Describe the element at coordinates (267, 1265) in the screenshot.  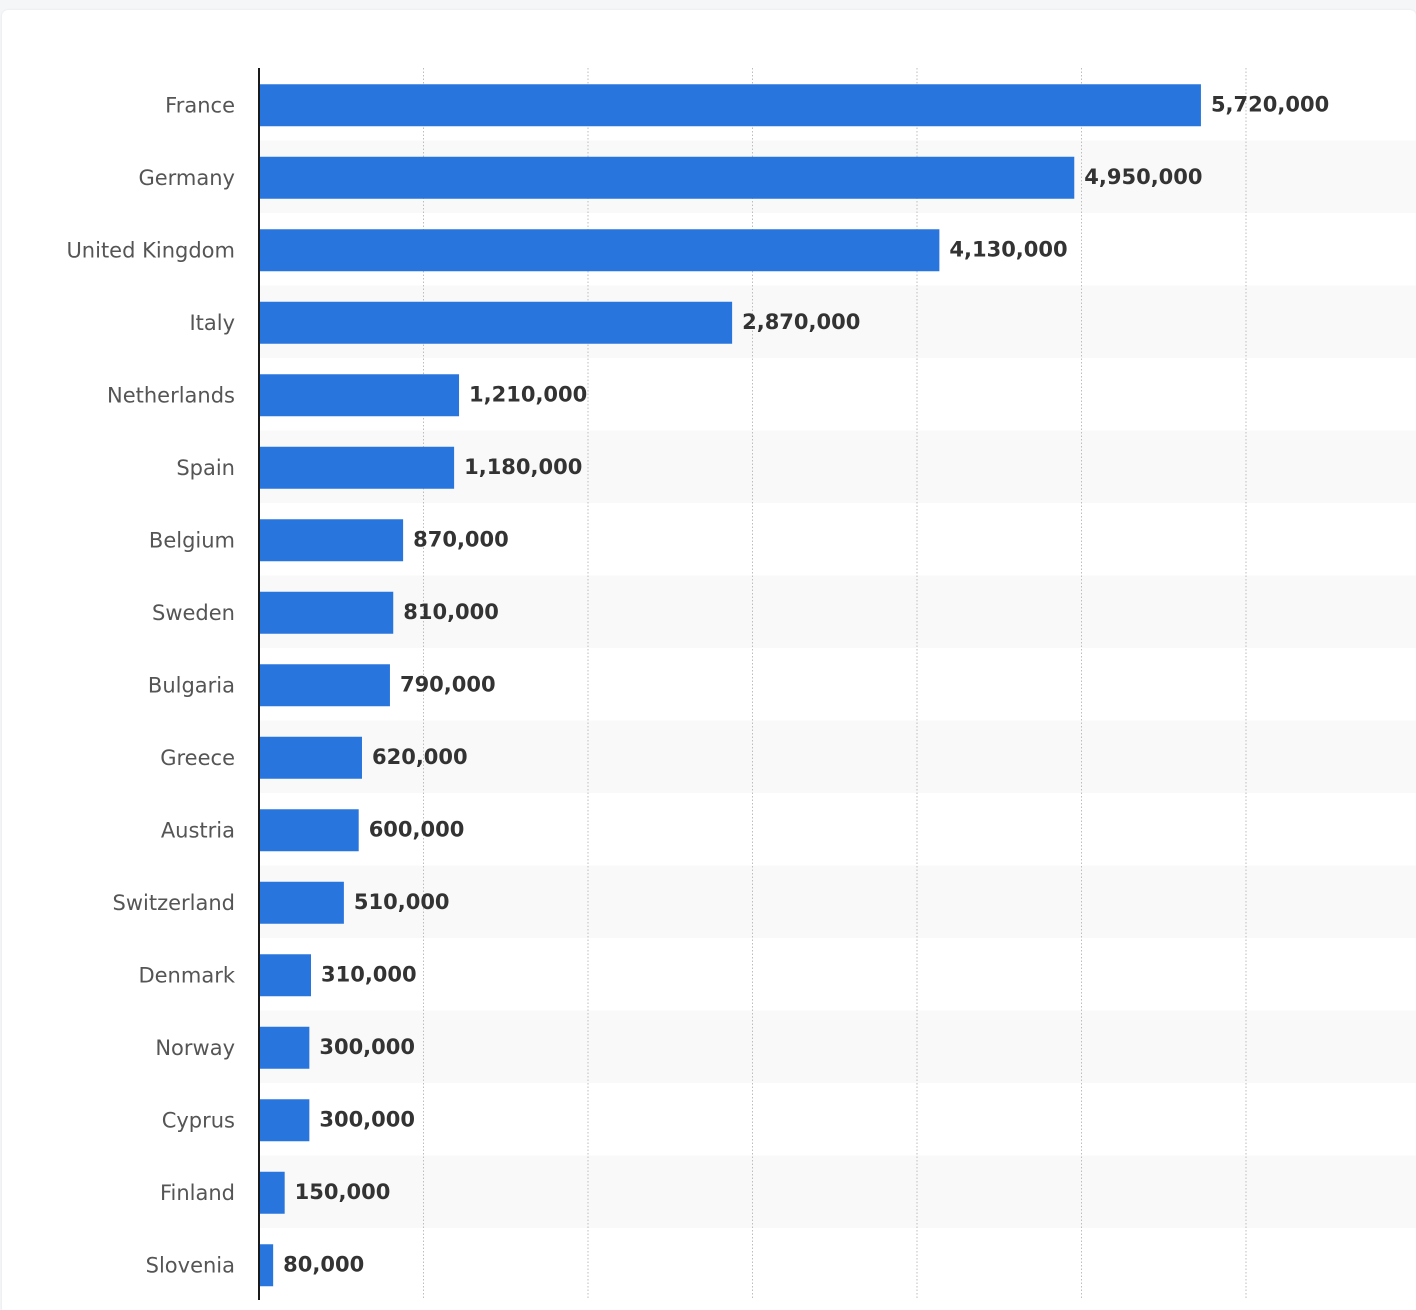
I see `bar-slovenia` at that location.